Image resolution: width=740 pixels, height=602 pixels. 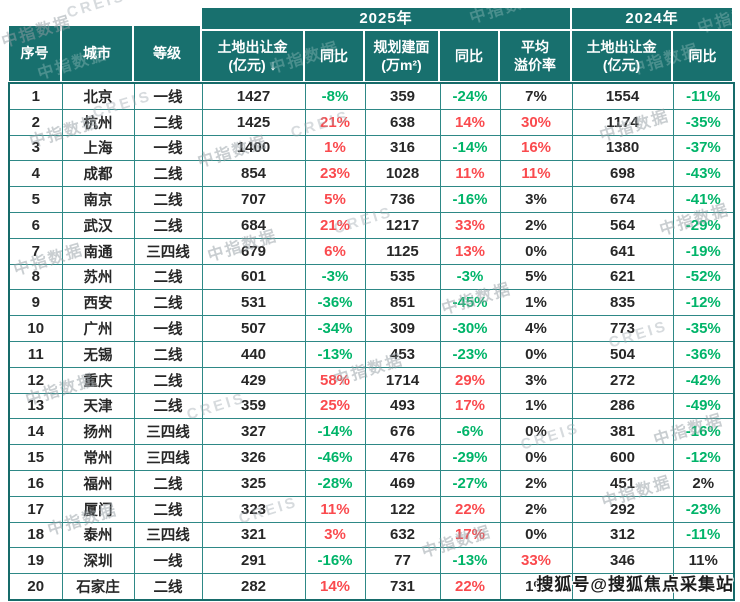 What do you see at coordinates (402, 148) in the screenshot?
I see `cell-planned-area: 316` at bounding box center [402, 148].